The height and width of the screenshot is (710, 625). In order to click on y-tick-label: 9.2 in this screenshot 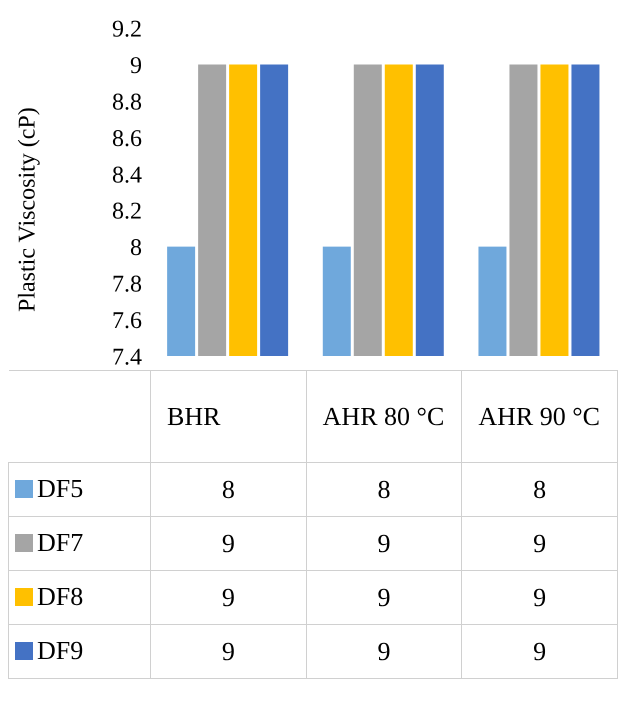, I will do `click(127, 29)`.